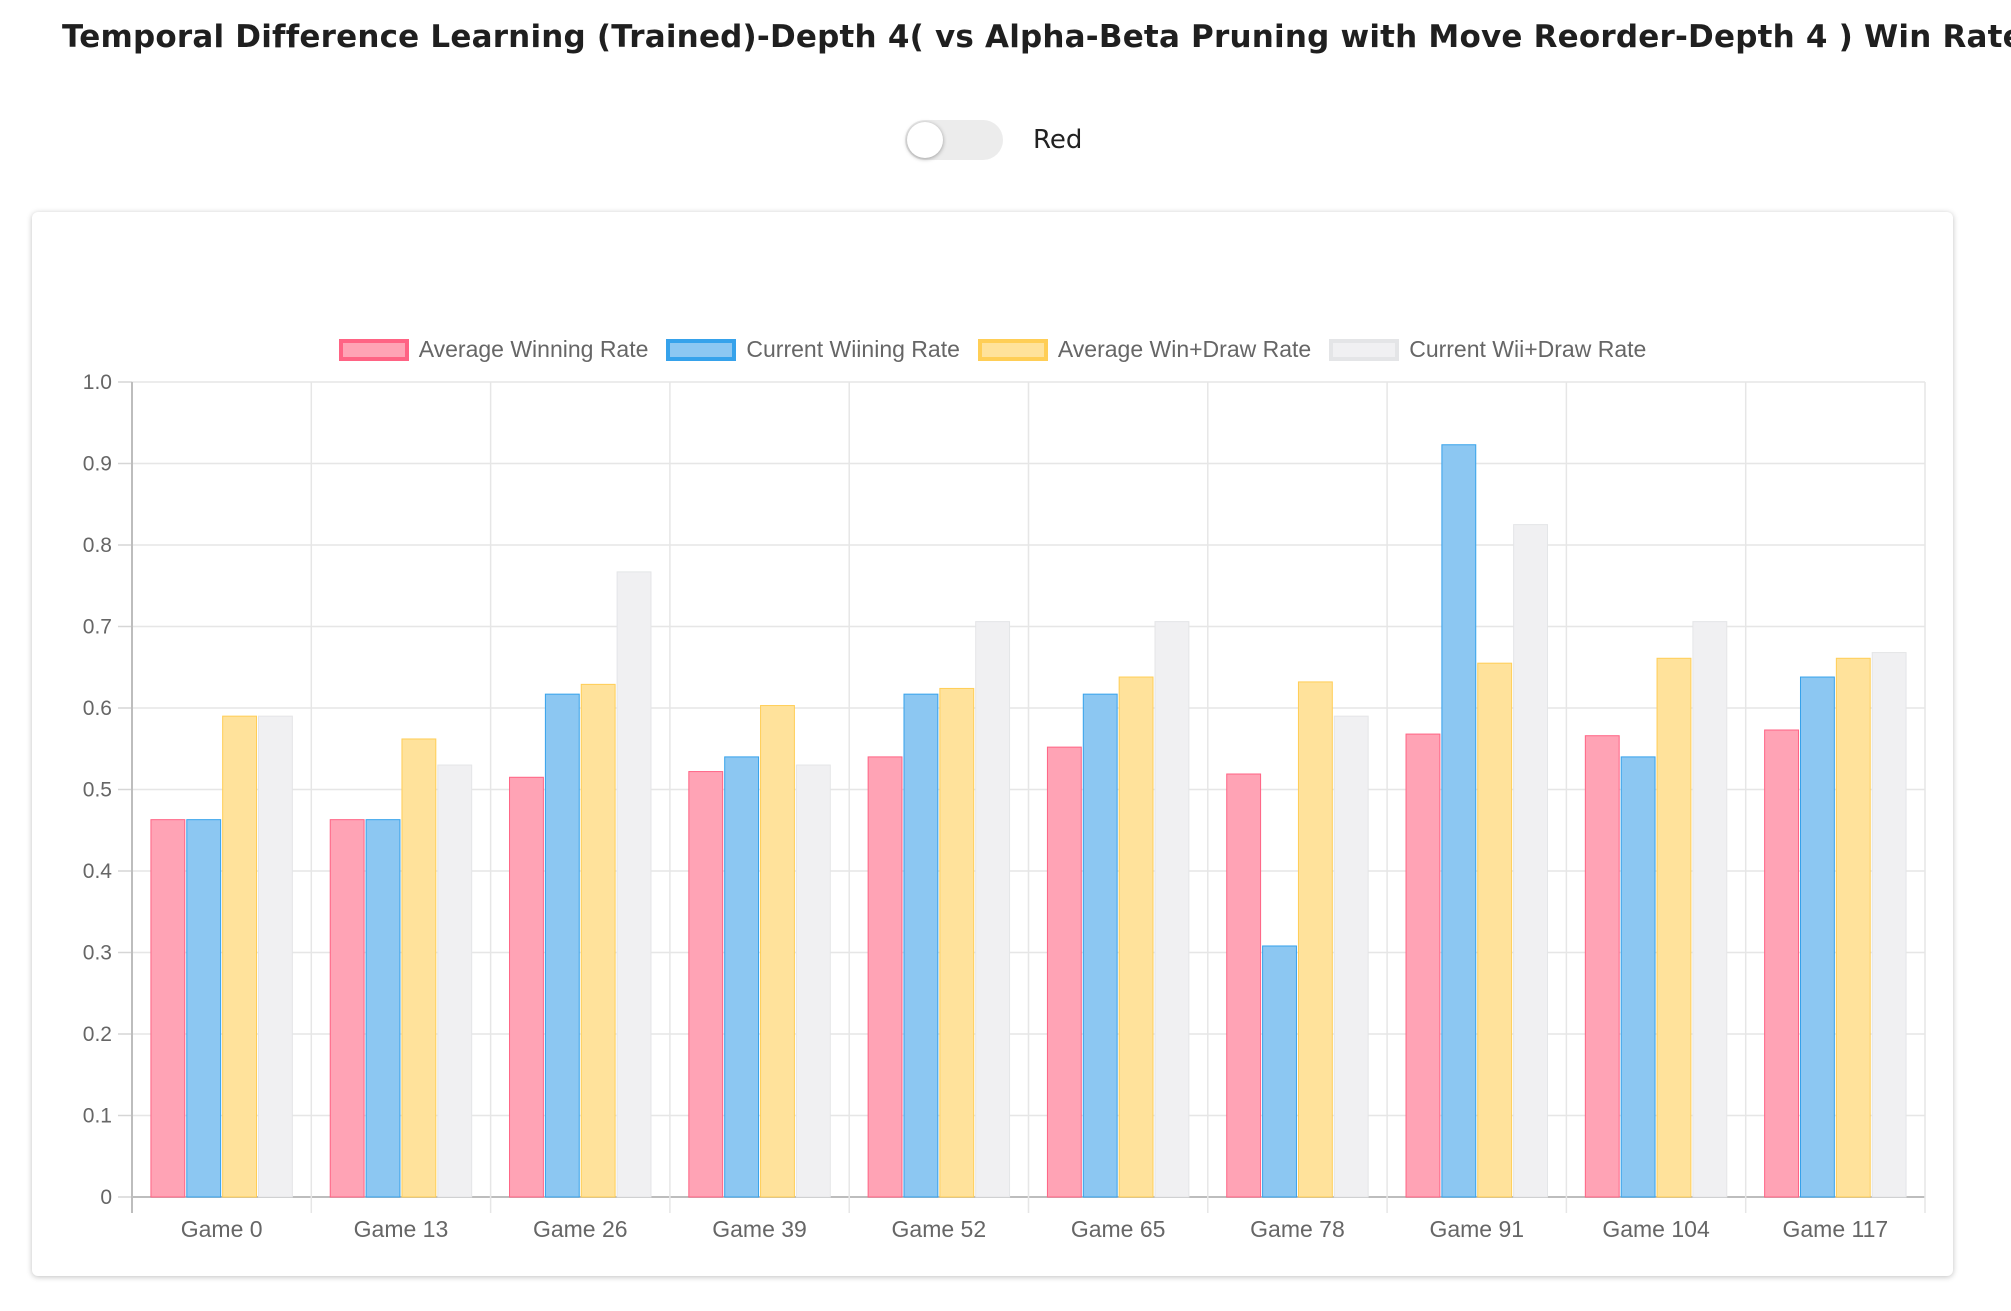 Image resolution: width=2011 pixels, height=1311 pixels. What do you see at coordinates (1656, 1229) in the screenshot?
I see `x-tick-label: Game 104` at bounding box center [1656, 1229].